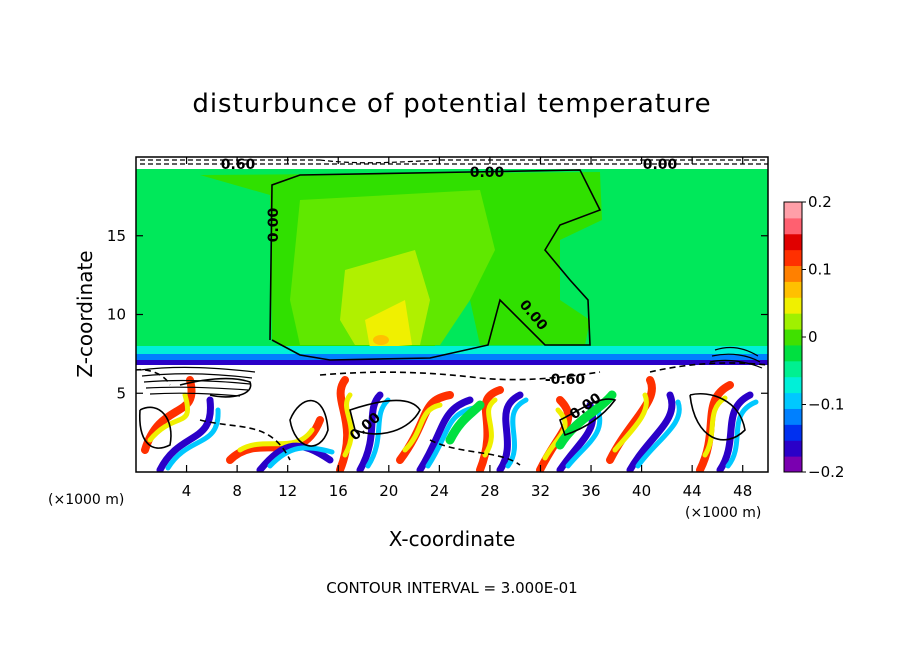 This screenshot has width=904, height=654. What do you see at coordinates (641, 491) in the screenshot?
I see `x-tick-label: 40` at bounding box center [641, 491].